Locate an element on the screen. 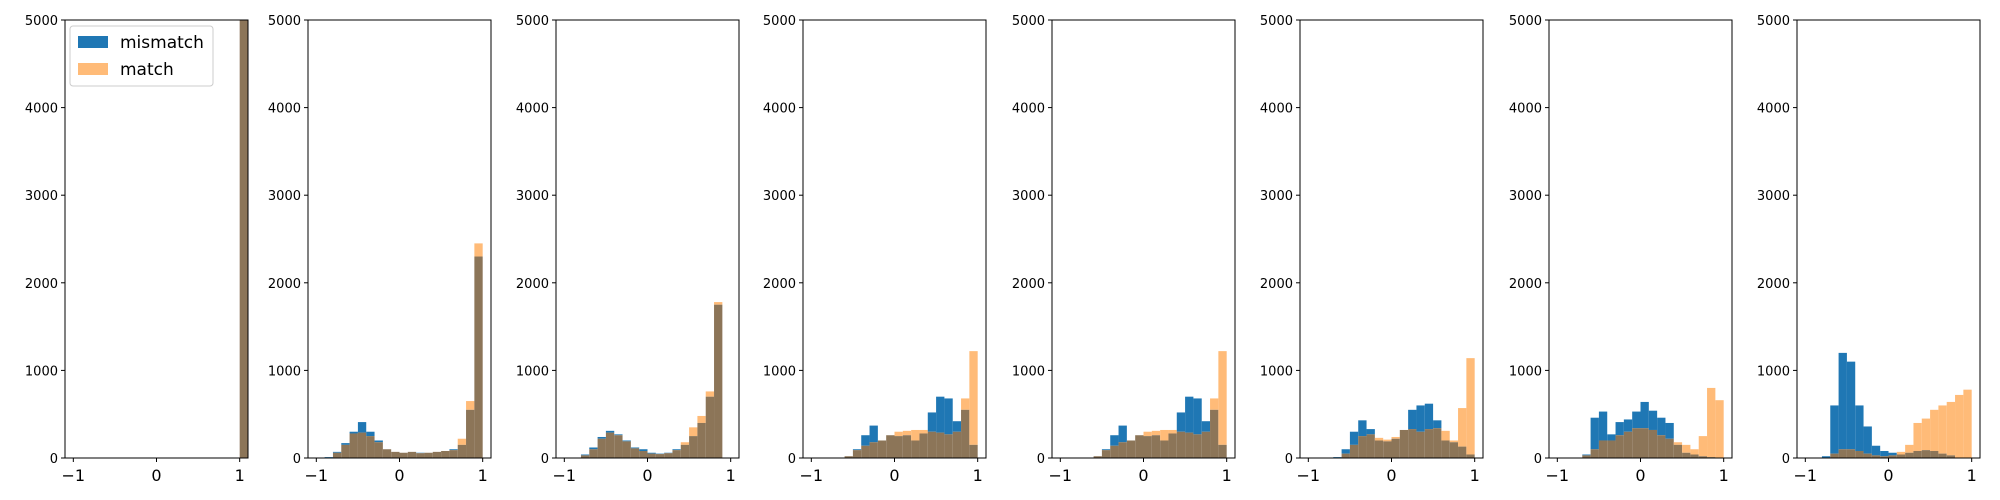 The width and height of the screenshot is (2000, 500). y-tick-label: 0 is located at coordinates (1041, 459).